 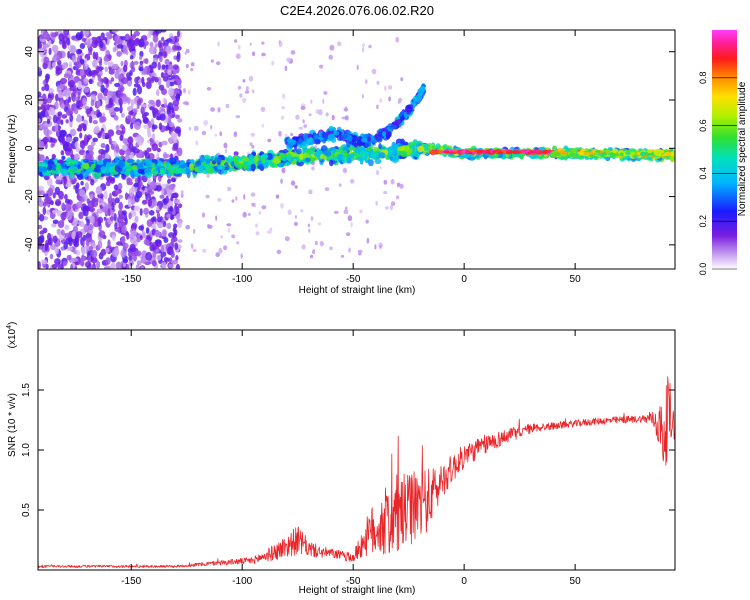 I want to click on colorbar-tick-label: 0.8, so click(x=703, y=78).